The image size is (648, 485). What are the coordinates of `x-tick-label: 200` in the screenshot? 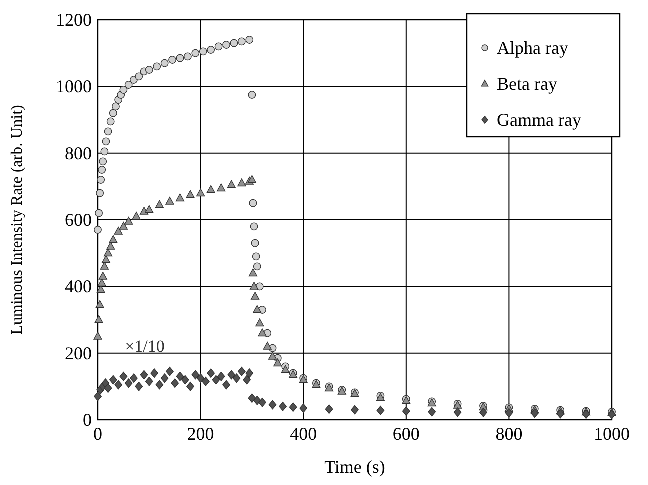 It's located at (200, 434).